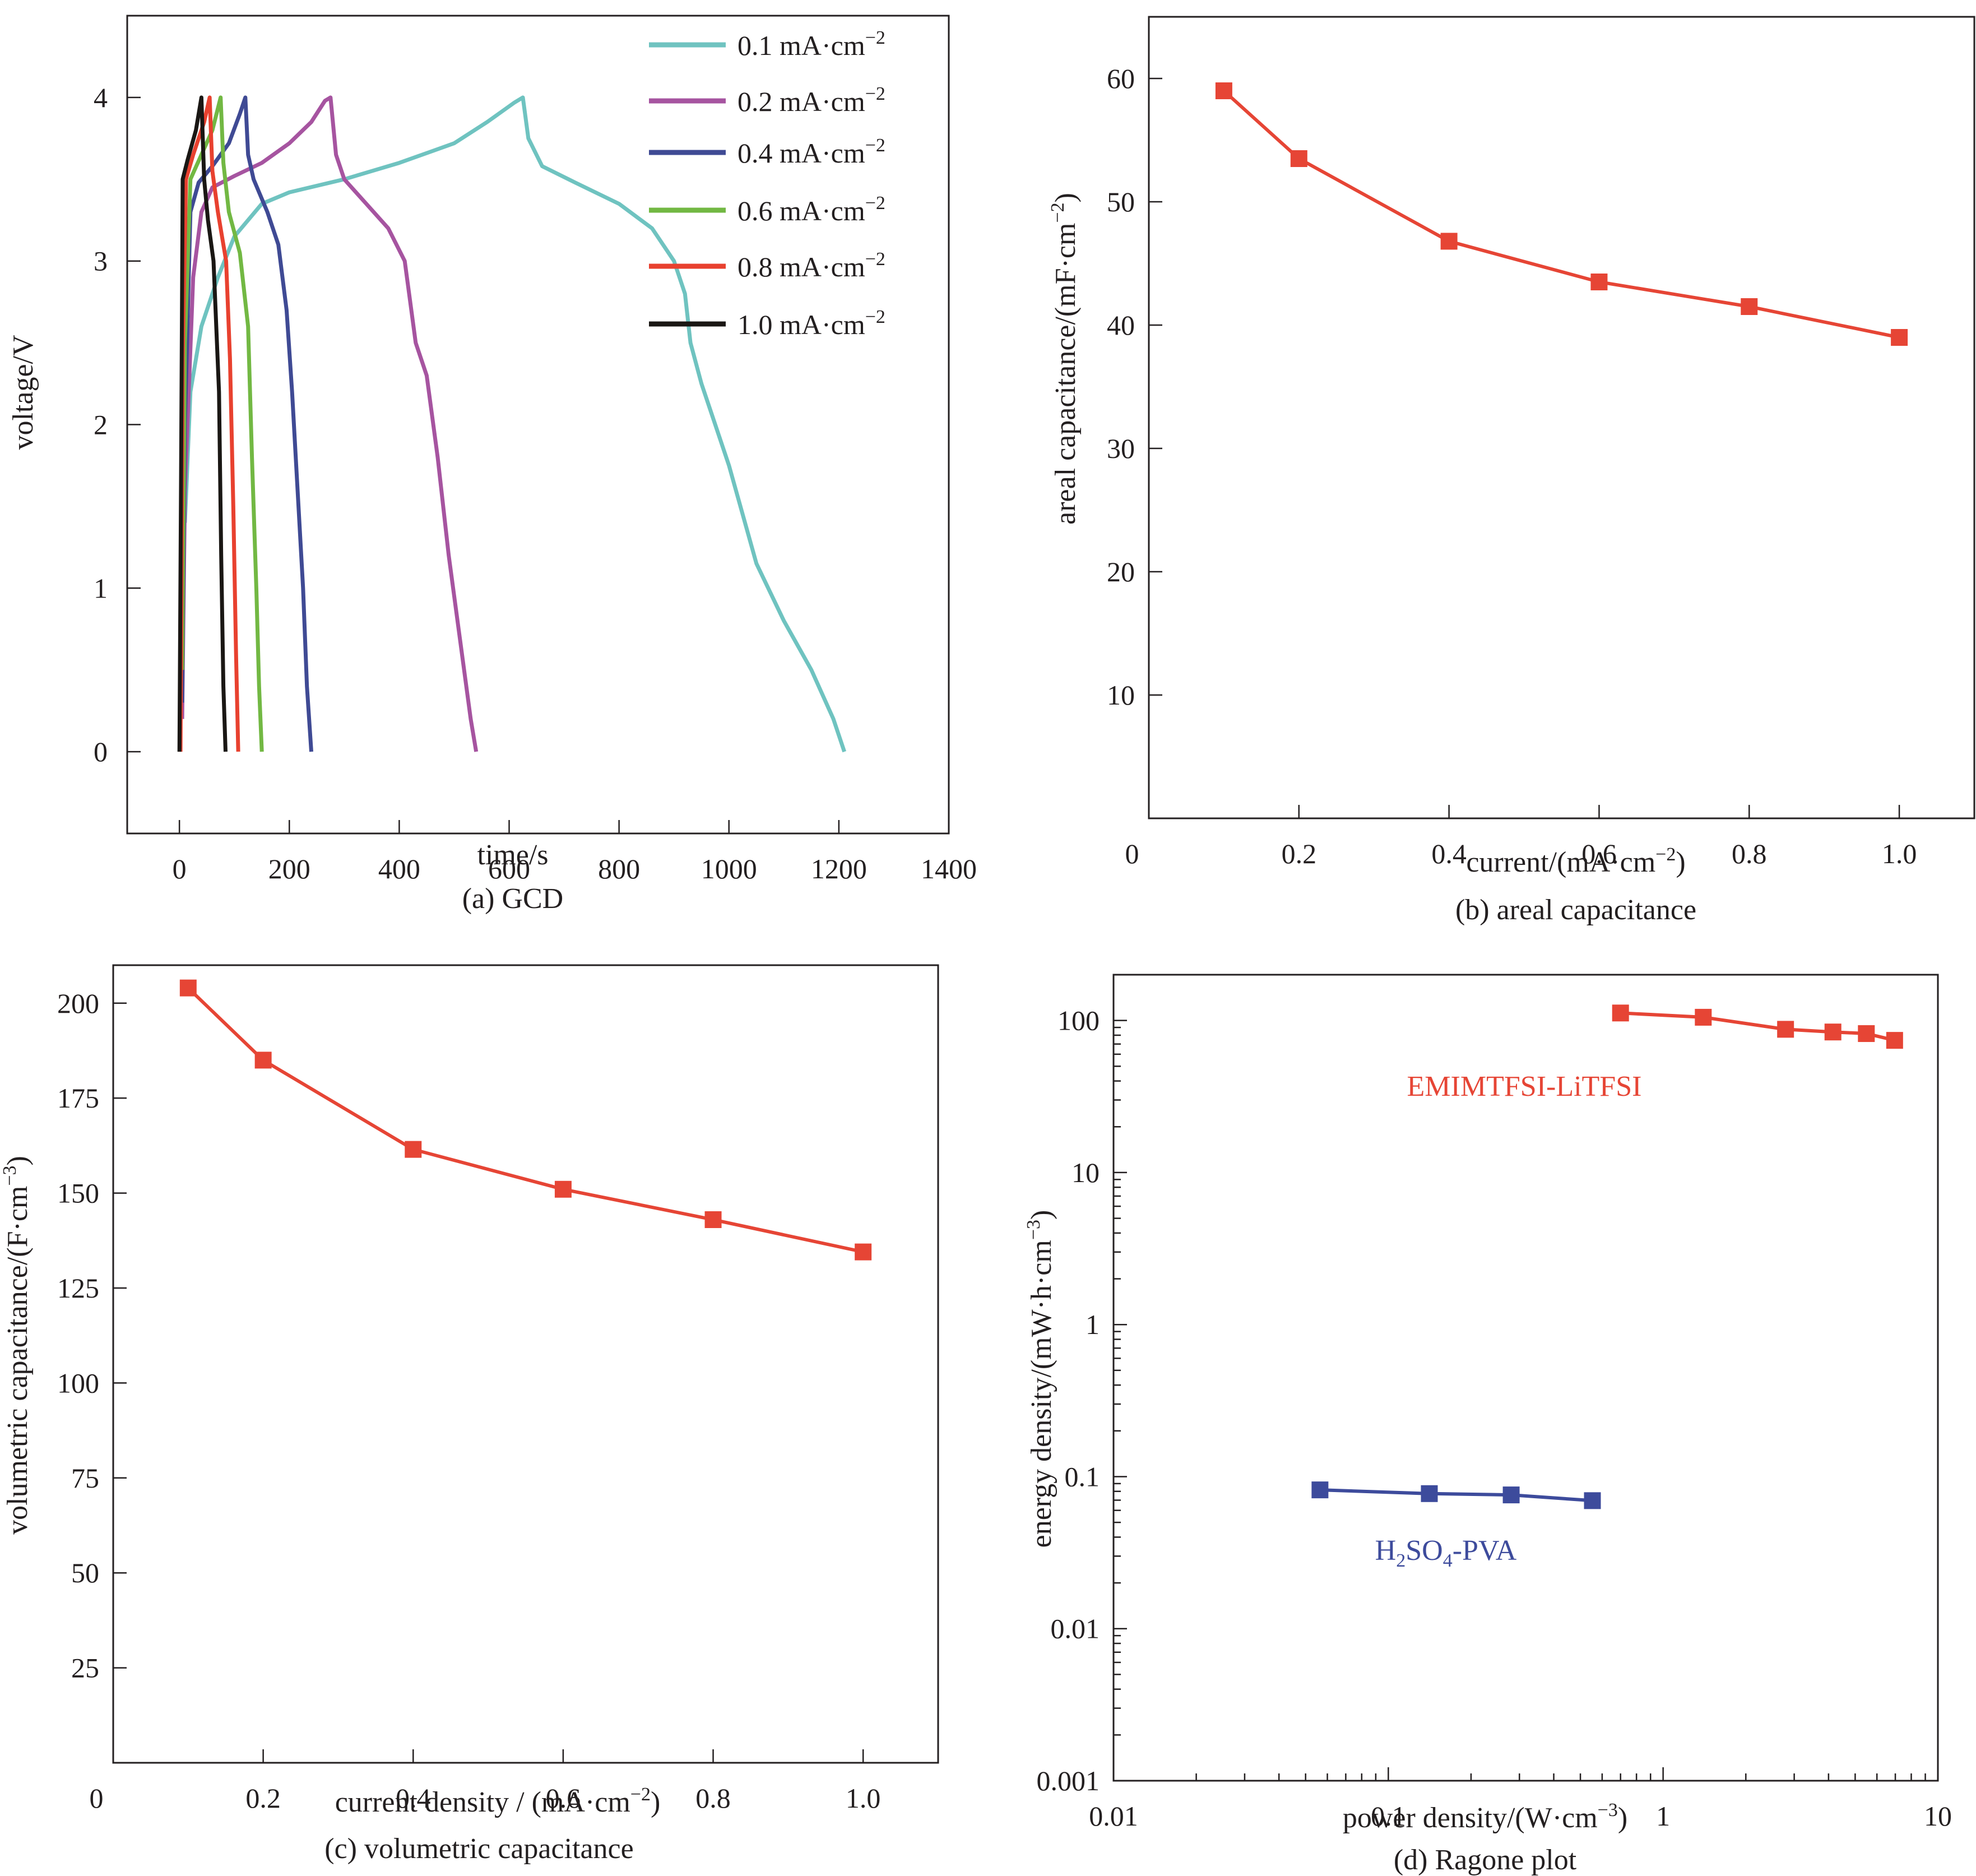  What do you see at coordinates (1093, 1324) in the screenshot?
I see `y-tick-label: 1` at bounding box center [1093, 1324].